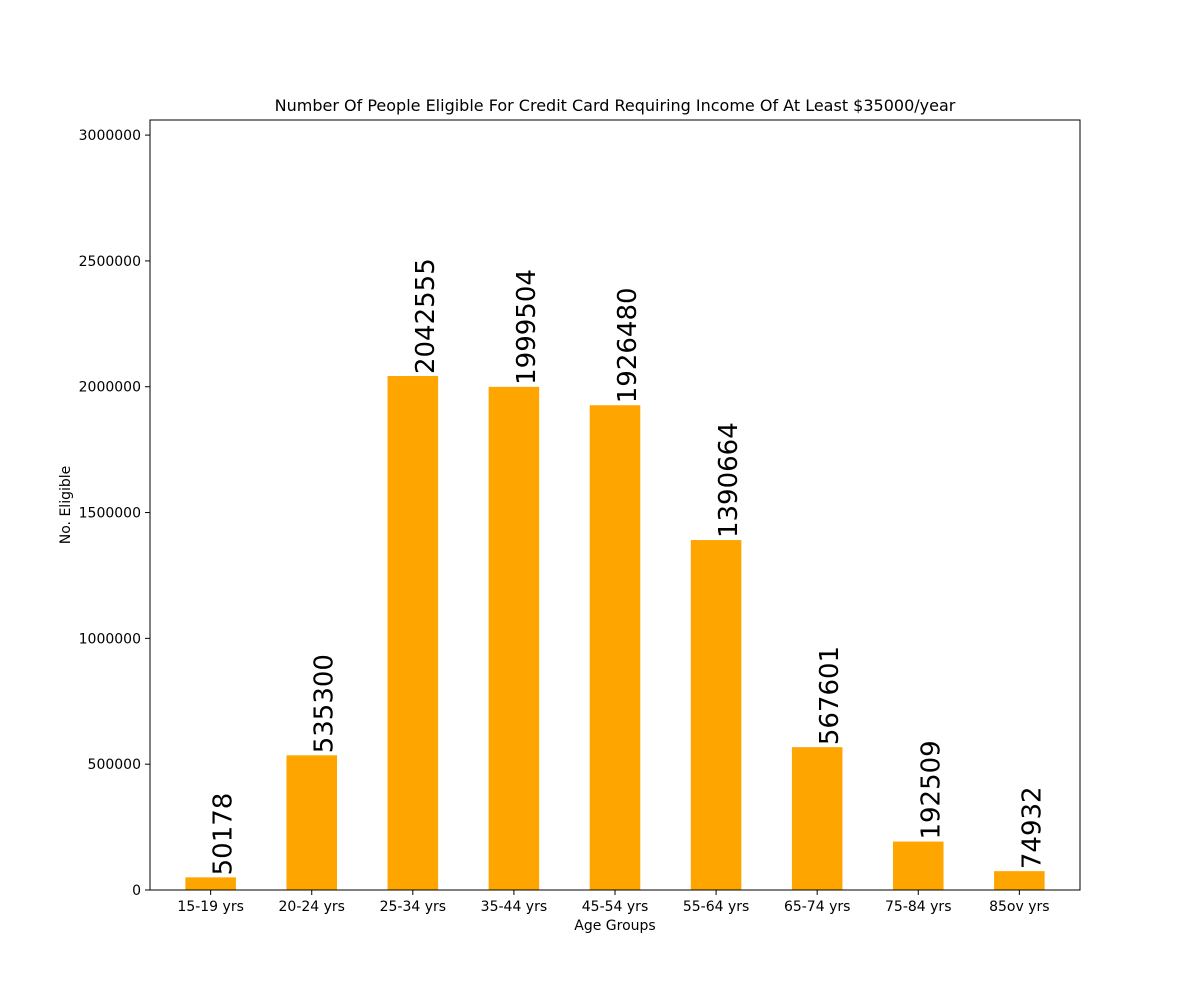 Image resolution: width=1200 pixels, height=1000 pixels. What do you see at coordinates (615, 907) in the screenshot?
I see `x-tick-label: 45-54 yrs` at bounding box center [615, 907].